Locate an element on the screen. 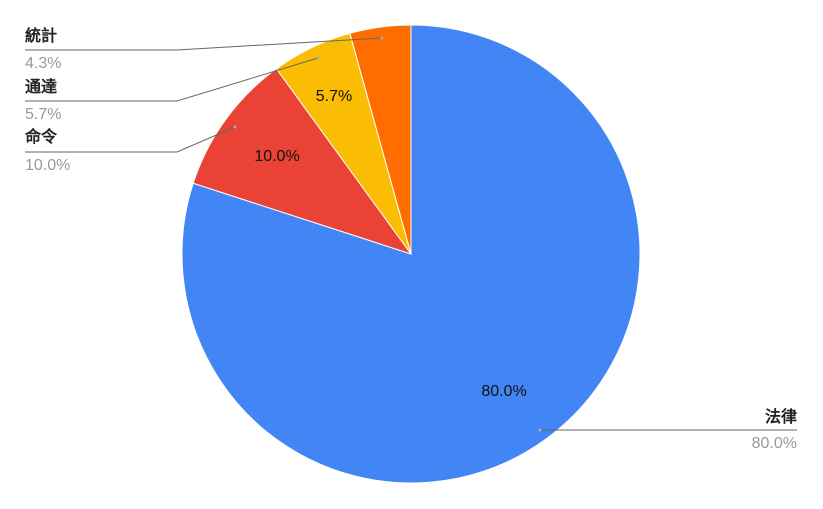 Image resolution: width=823 pixels, height=509 pixels. outside-value-label: 5.7% is located at coordinates (43, 114).